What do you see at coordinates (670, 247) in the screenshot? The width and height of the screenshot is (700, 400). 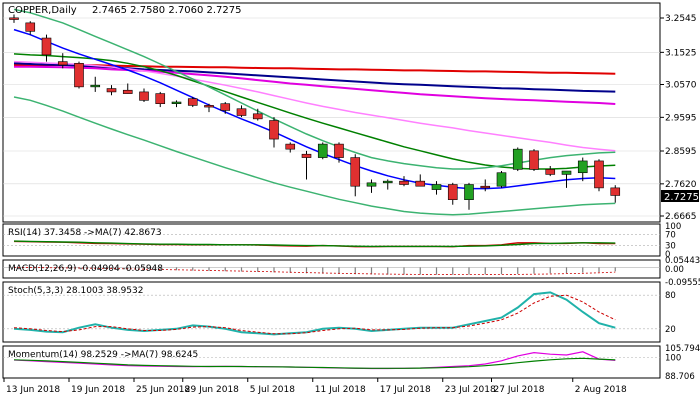 I see `rsi-tick-label: 30` at bounding box center [670, 247].